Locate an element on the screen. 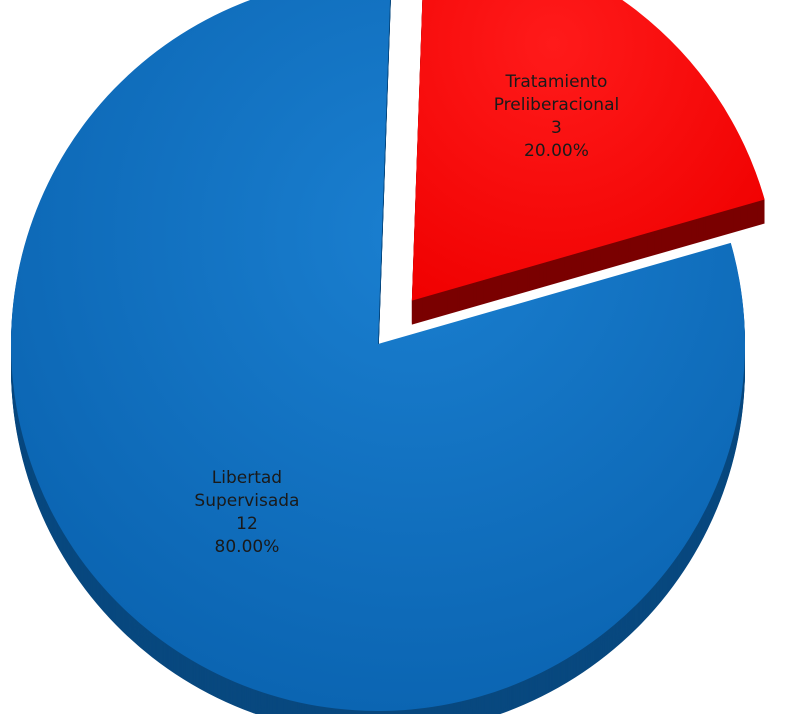 This screenshot has width=790, height=714. slice-value-text: 3 is located at coordinates (556, 128).